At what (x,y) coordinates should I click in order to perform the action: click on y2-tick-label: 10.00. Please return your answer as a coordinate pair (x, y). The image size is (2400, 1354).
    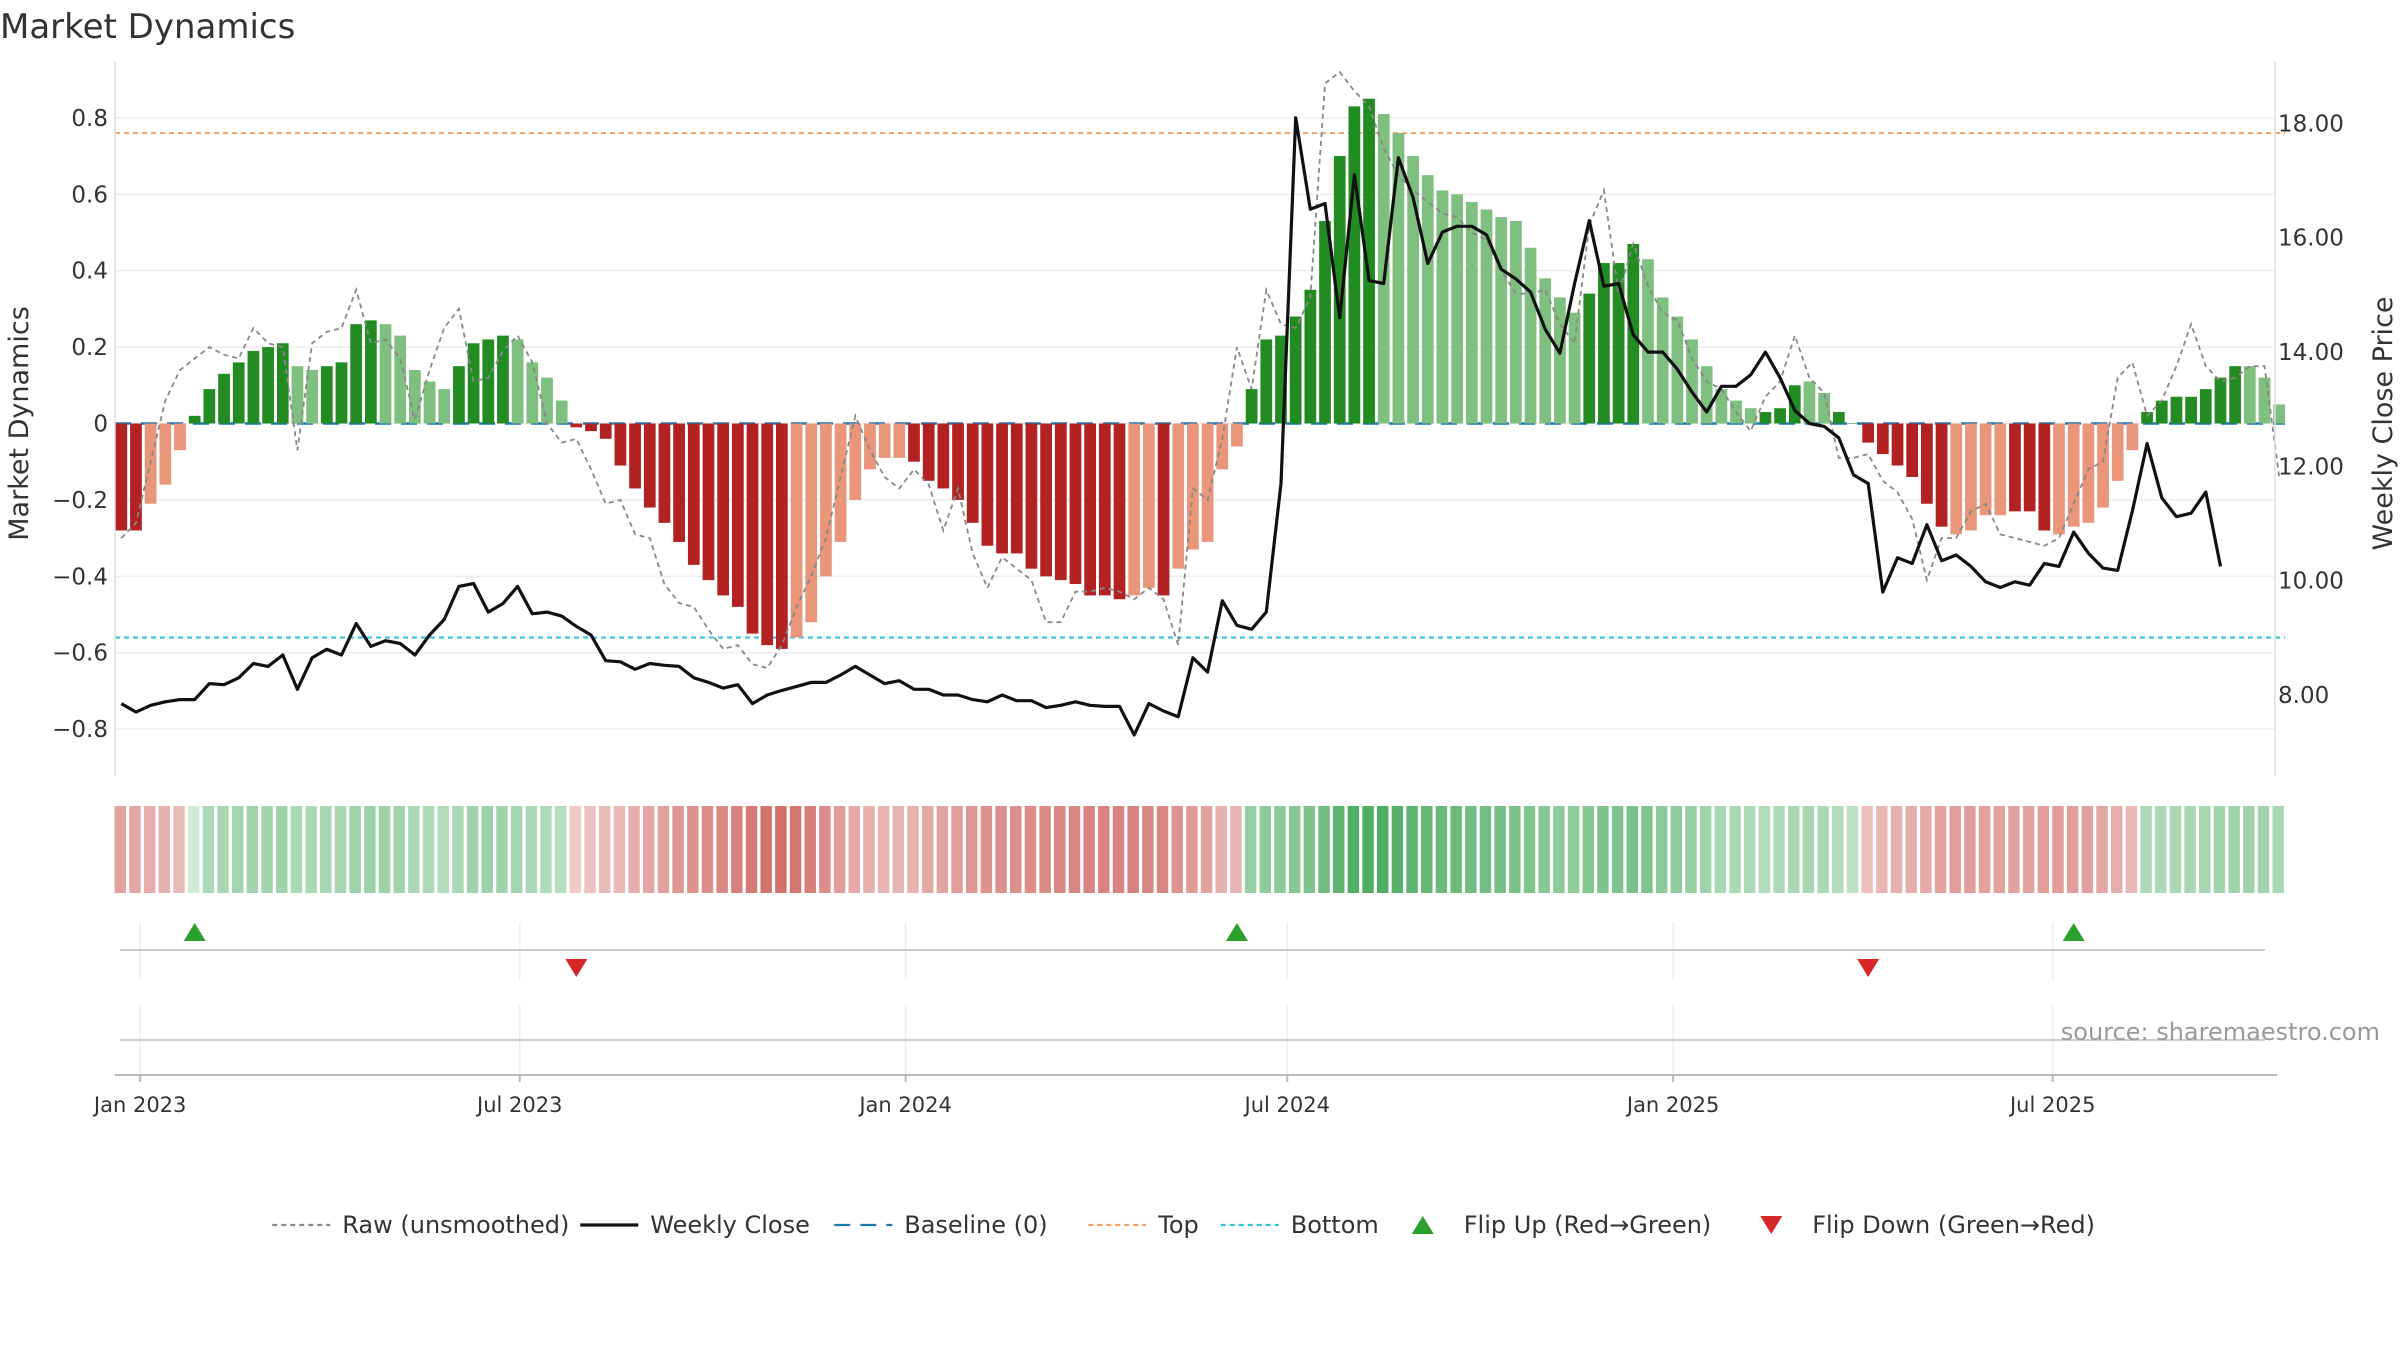
    Looking at the image, I should click on (2311, 582).